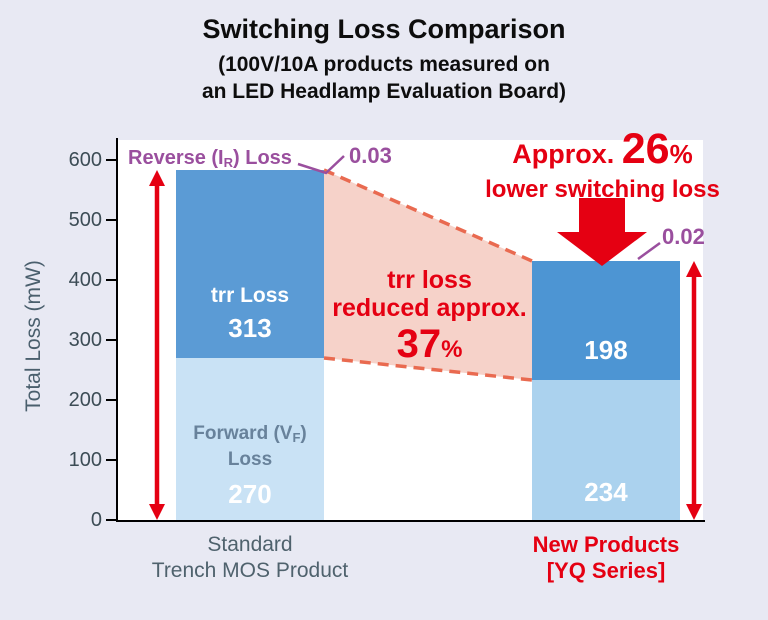 This screenshot has width=768, height=620. What do you see at coordinates (210, 158) in the screenshot?
I see `reverse-loss-label: Reverse (IR) Loss` at bounding box center [210, 158].